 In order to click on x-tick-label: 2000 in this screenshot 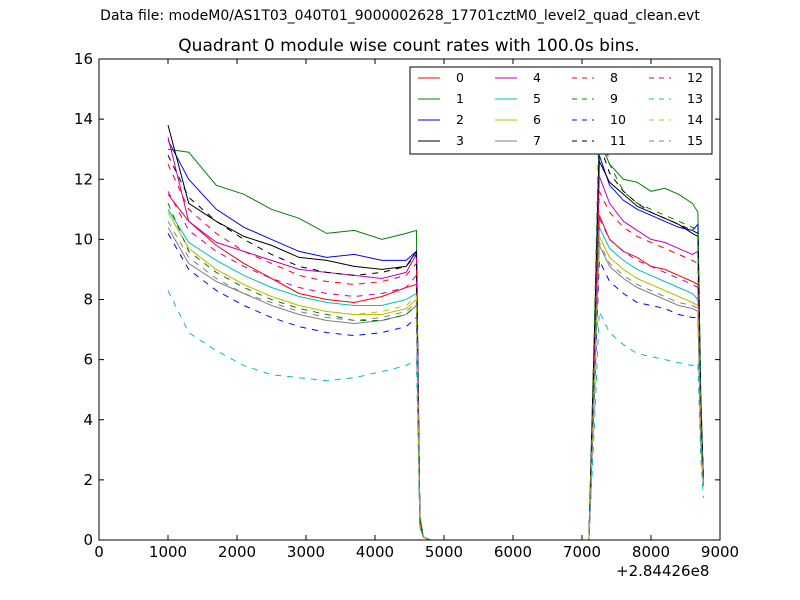, I will do `click(237, 552)`.